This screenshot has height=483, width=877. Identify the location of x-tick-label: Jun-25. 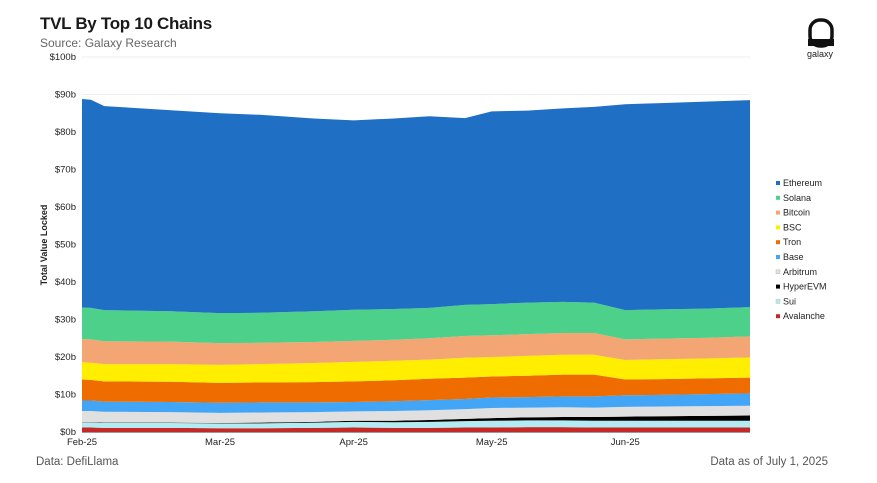
(625, 442).